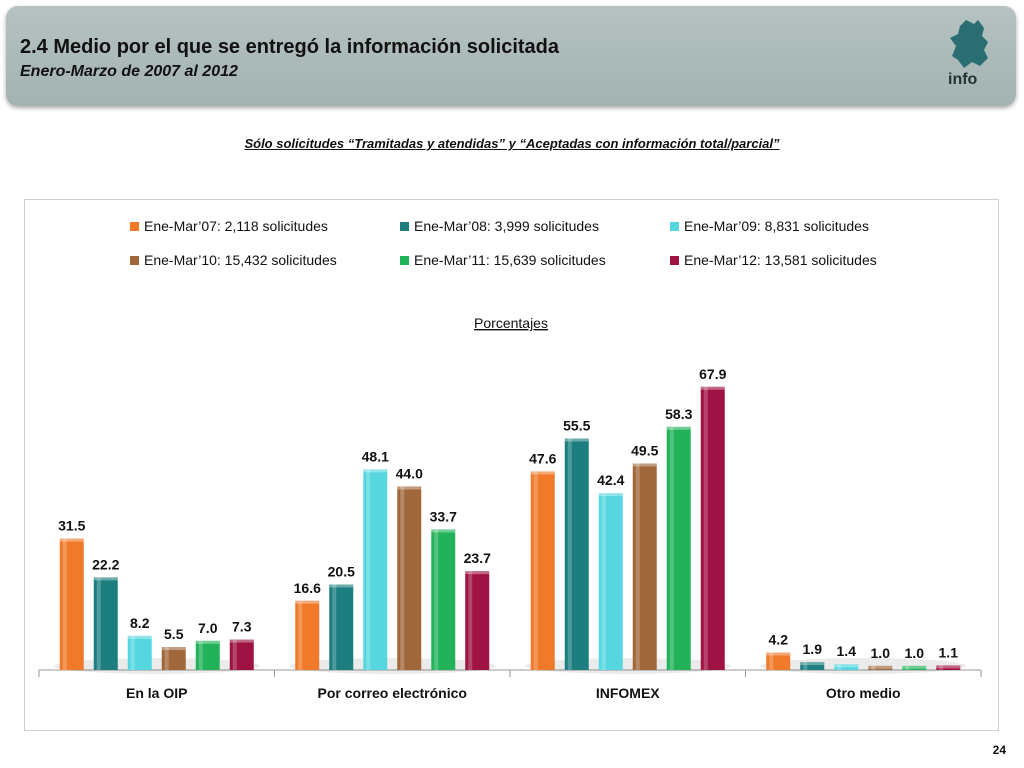 This screenshot has width=1024, height=768. Describe the element at coordinates (443, 516) in the screenshot. I see `data-label: 33.7` at that location.